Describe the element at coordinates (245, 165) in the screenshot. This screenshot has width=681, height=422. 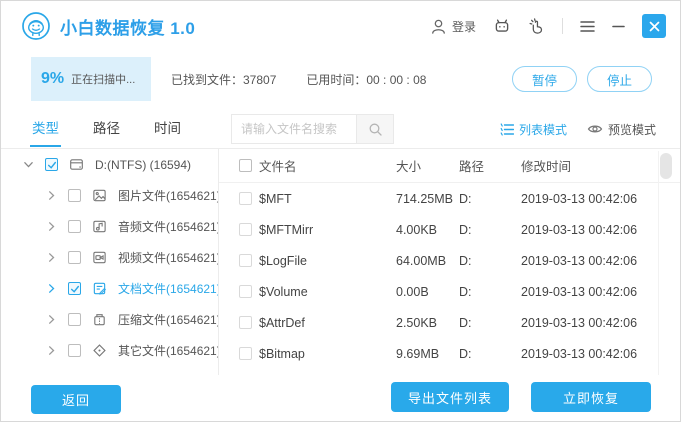
I see `select-all-checkbox` at that location.